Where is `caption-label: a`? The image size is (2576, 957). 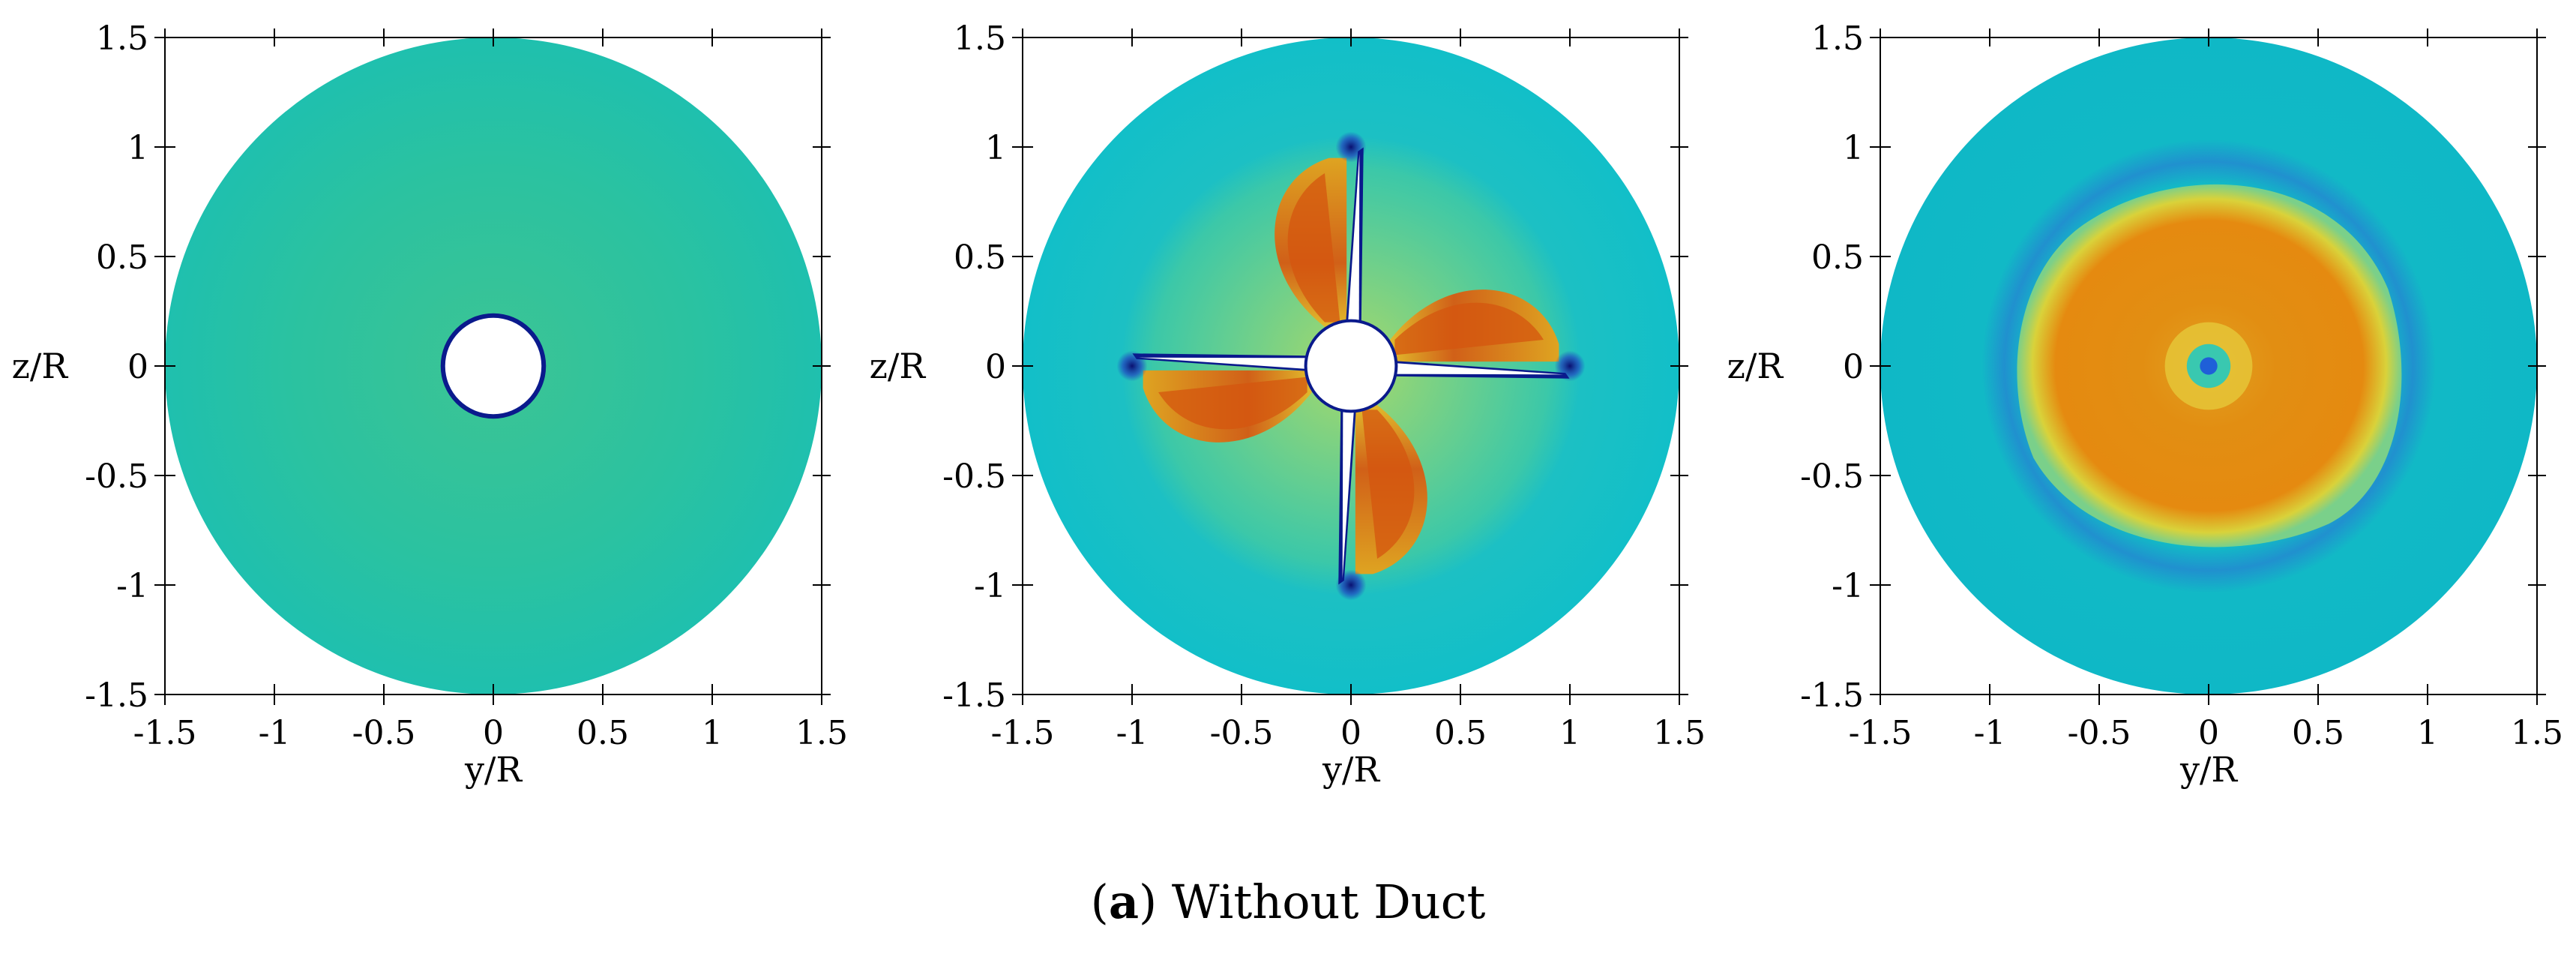
caption-label: a is located at coordinates (1124, 901).